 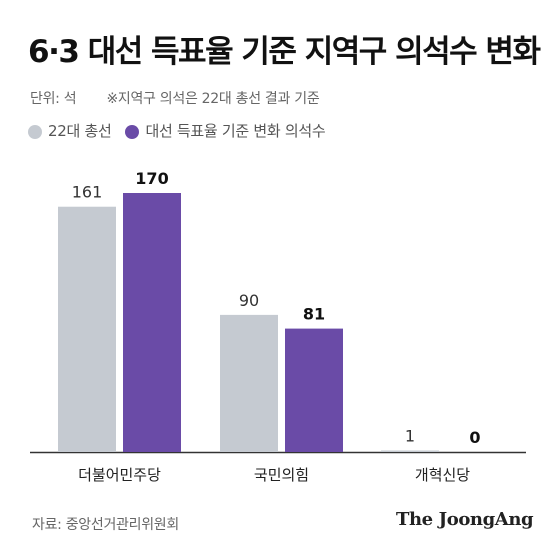 What do you see at coordinates (249, 300) in the screenshot?
I see `data-label: 90` at bounding box center [249, 300].